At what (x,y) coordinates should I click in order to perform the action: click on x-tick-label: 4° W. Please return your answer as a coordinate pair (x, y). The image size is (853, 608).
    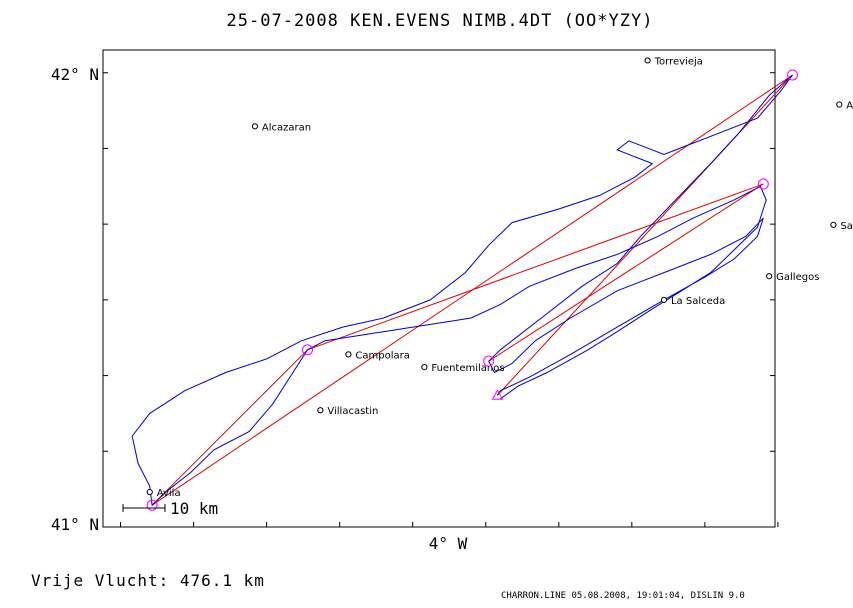
    Looking at the image, I should click on (448, 543).